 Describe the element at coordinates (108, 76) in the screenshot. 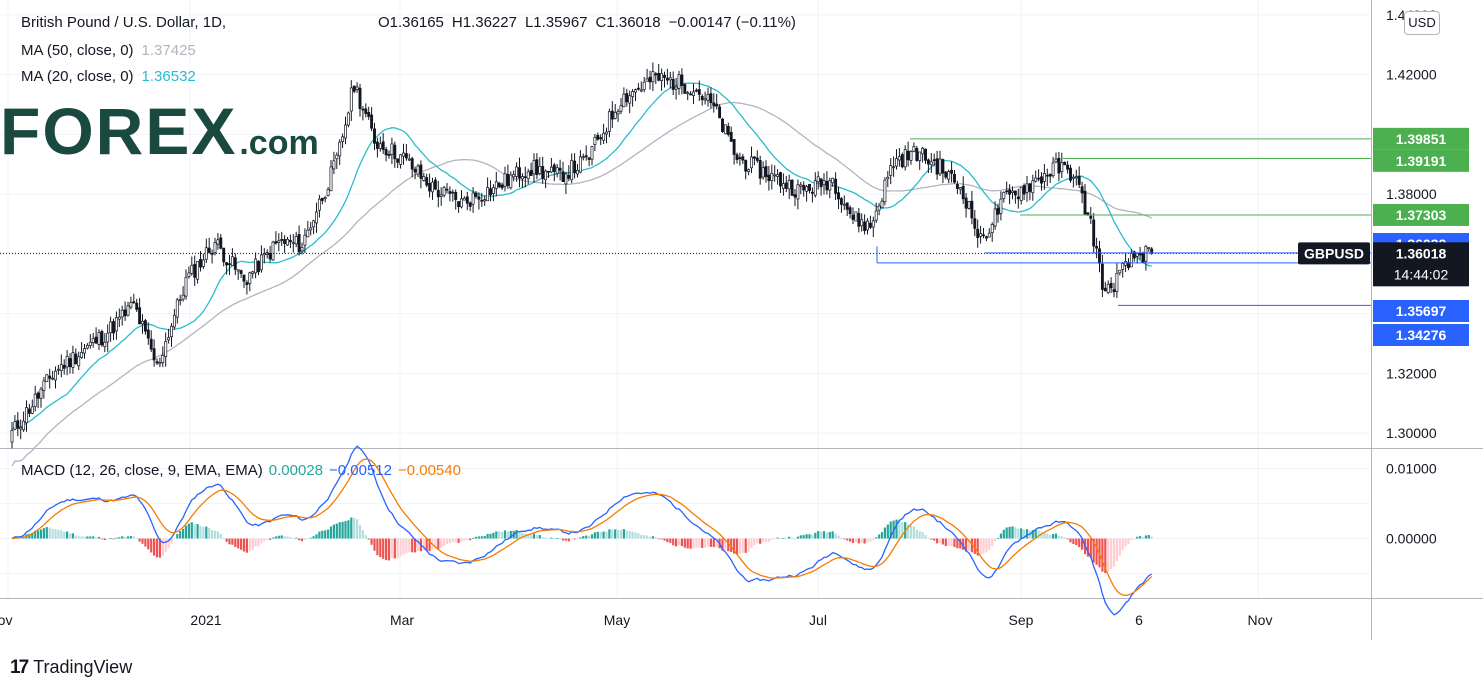

I see `ma20-legend: MA (20, close, 0) 1.36532` at that location.